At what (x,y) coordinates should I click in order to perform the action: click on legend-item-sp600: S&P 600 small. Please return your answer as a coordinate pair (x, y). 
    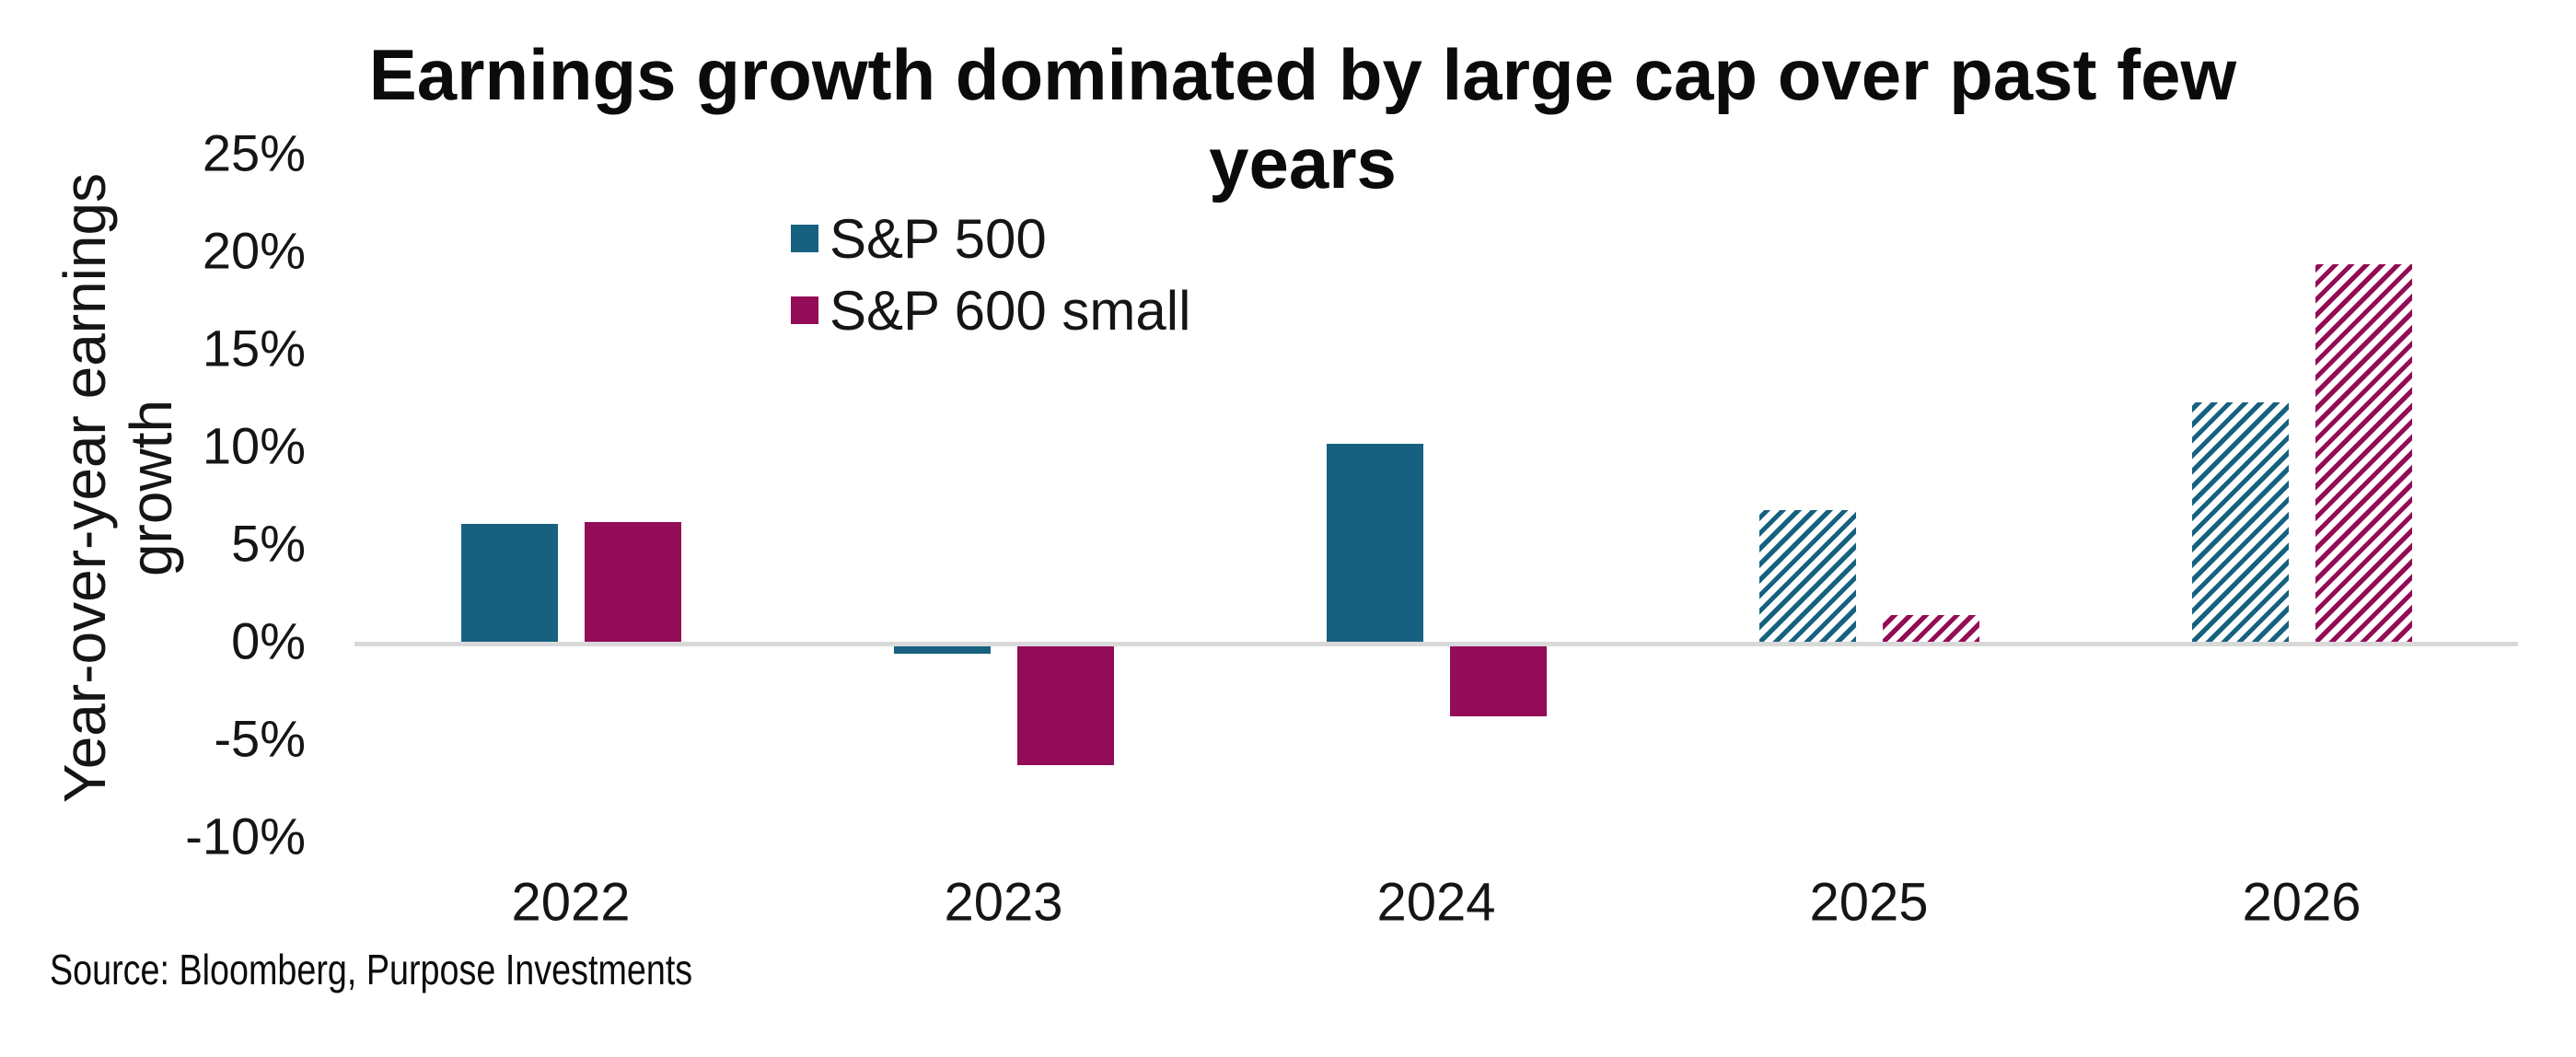
    Looking at the image, I should click on (990, 310).